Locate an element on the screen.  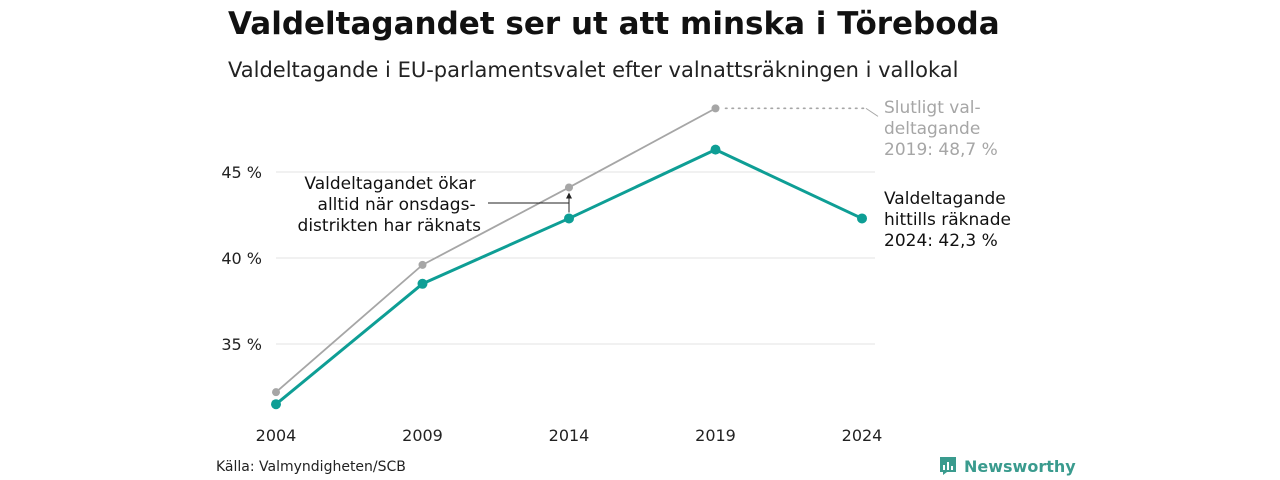
counted-2024-annotation-line: Valdeltagande is located at coordinates (945, 199).